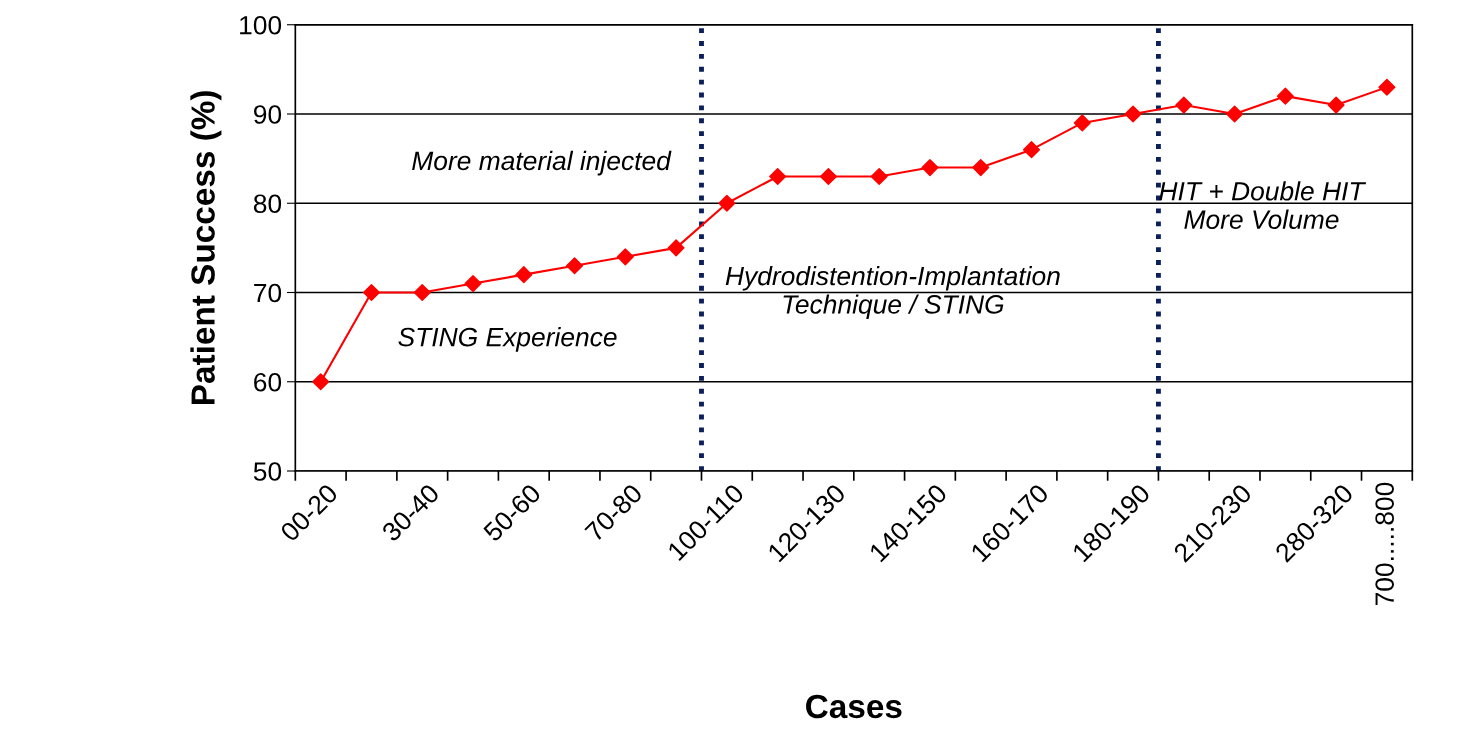 The height and width of the screenshot is (750, 1462). What do you see at coordinates (268, 114) in the screenshot?
I see `y-tick-label: 90` at bounding box center [268, 114].